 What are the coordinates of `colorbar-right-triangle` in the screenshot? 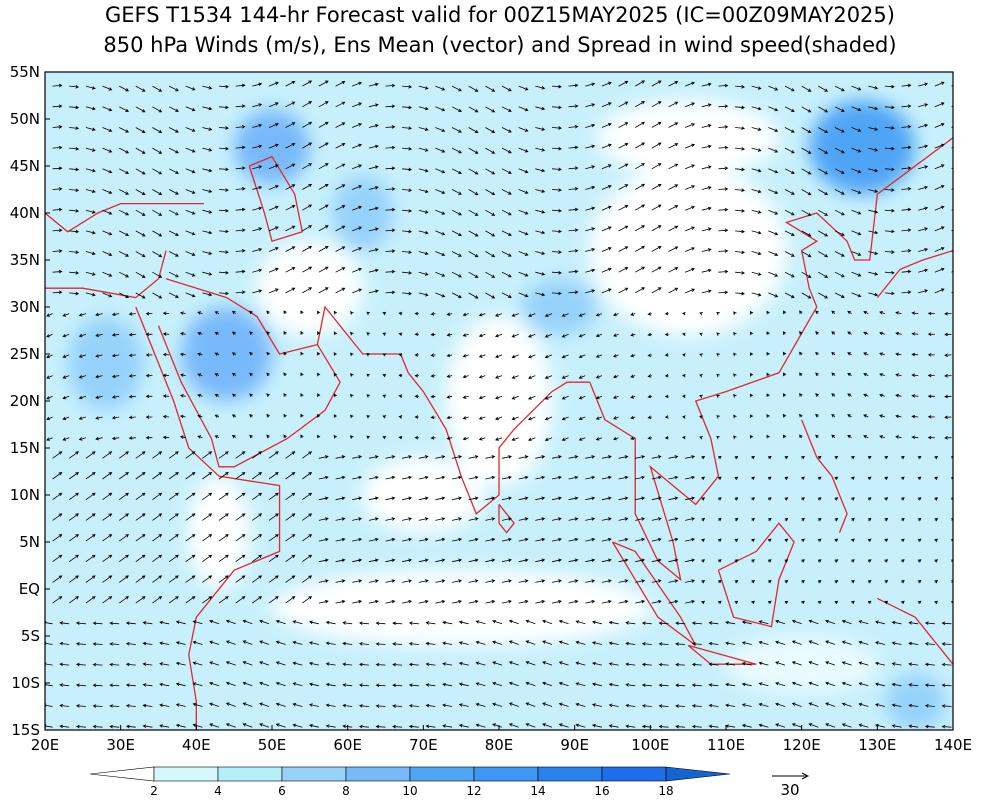 It's located at (698, 774).